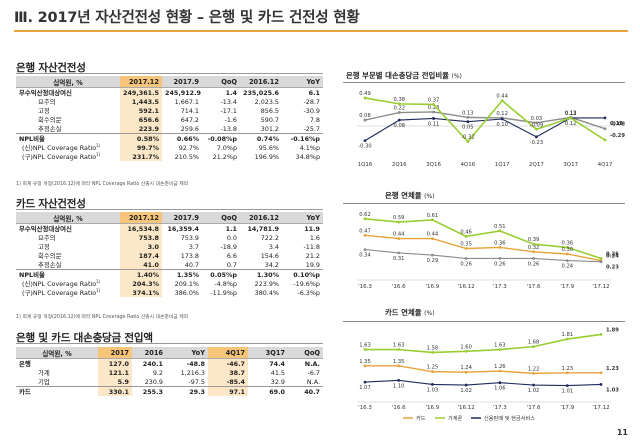  Describe the element at coordinates (149, 353) in the screenshot. I see `column-header: 2016` at that location.